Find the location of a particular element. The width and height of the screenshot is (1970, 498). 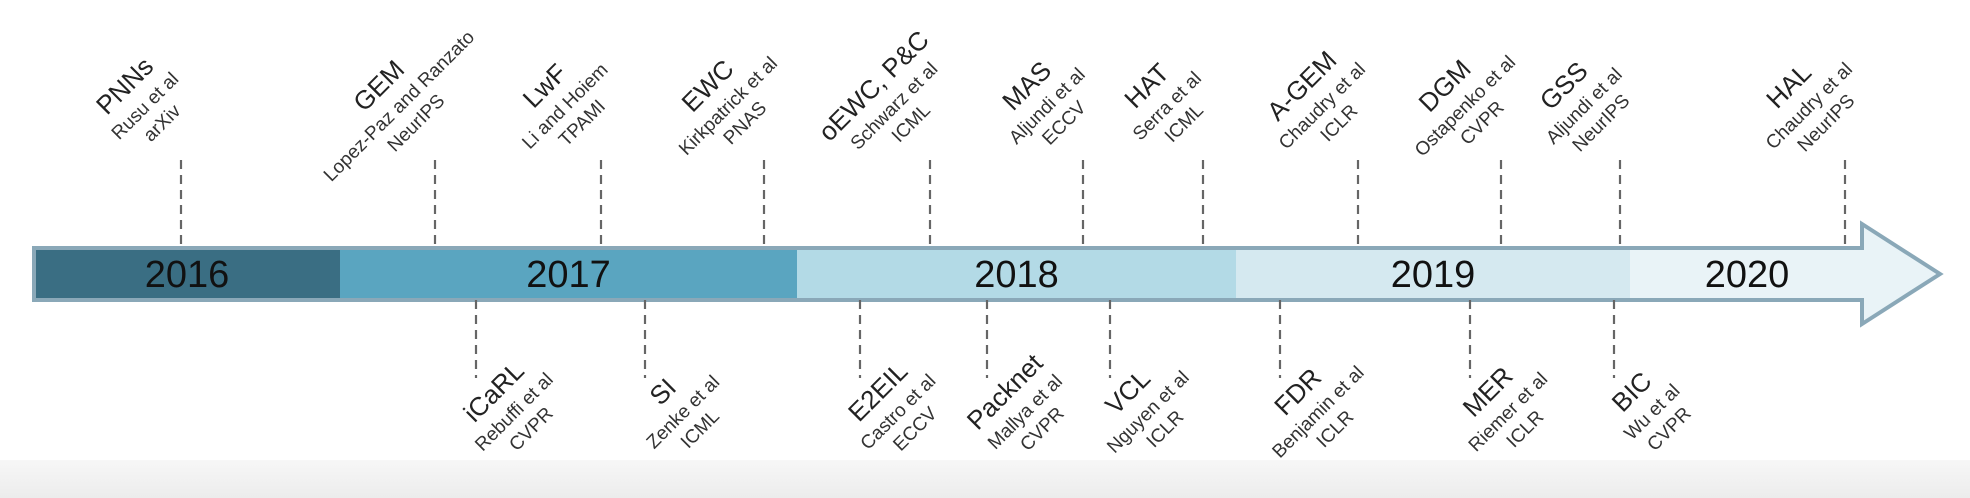

year-label-2020: 2020 is located at coordinates (1747, 275).